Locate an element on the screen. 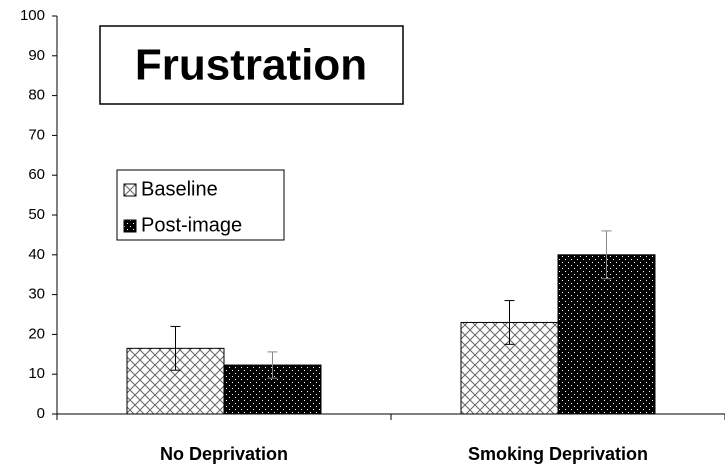 The height and width of the screenshot is (468, 725). y-tick-label: 80 is located at coordinates (36, 95).